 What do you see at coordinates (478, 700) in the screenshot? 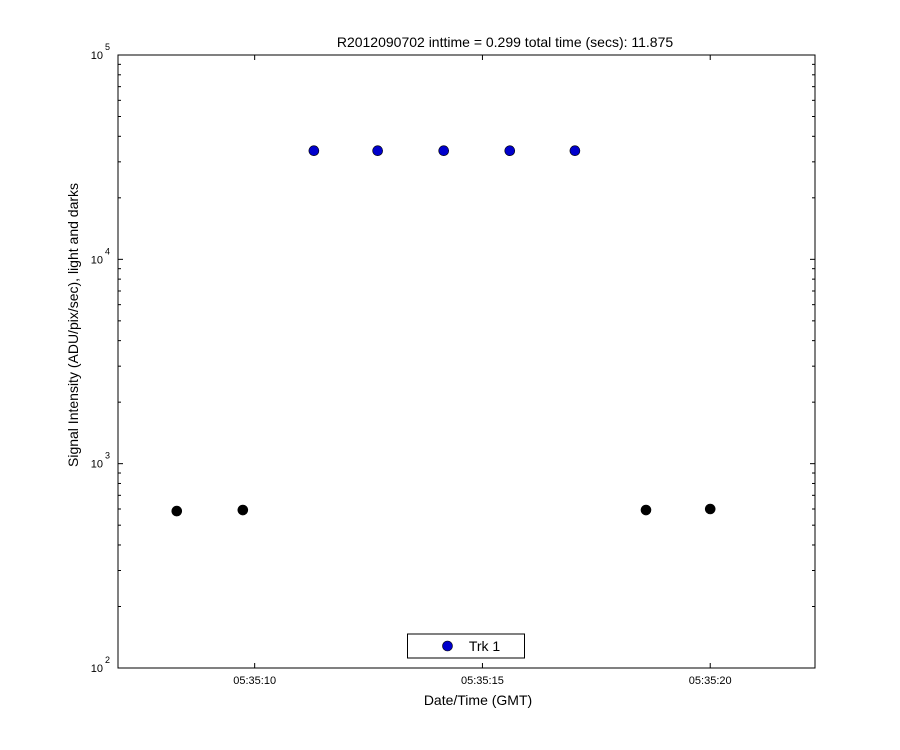
I see `x-axis-label: Date/Time (GMT)` at bounding box center [478, 700].